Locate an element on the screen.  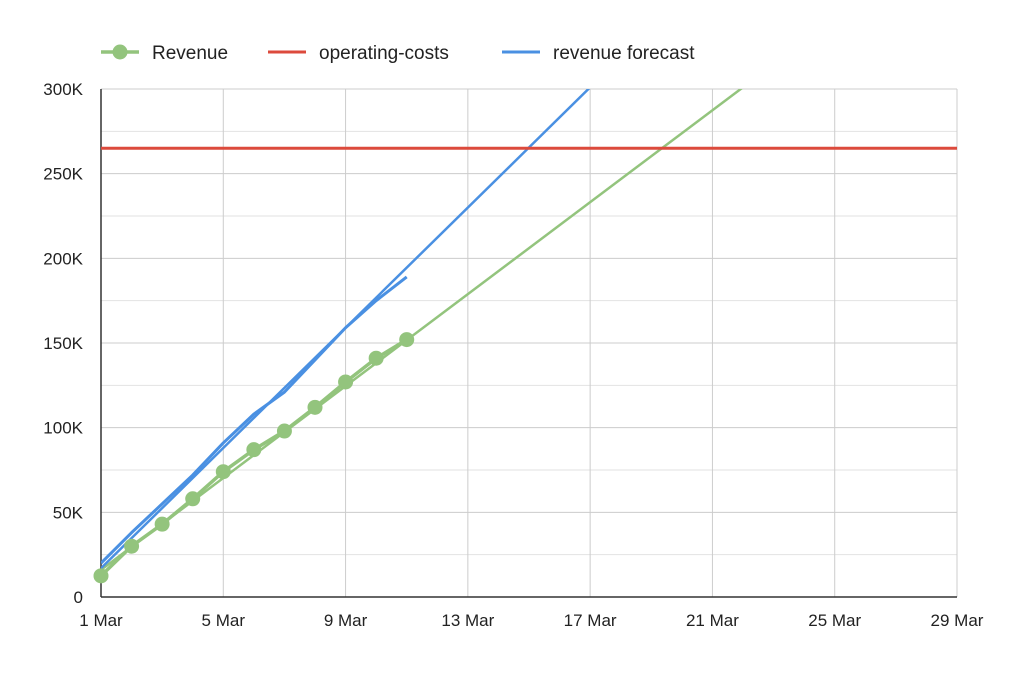
y-tick-label: 150K is located at coordinates (63, 343).